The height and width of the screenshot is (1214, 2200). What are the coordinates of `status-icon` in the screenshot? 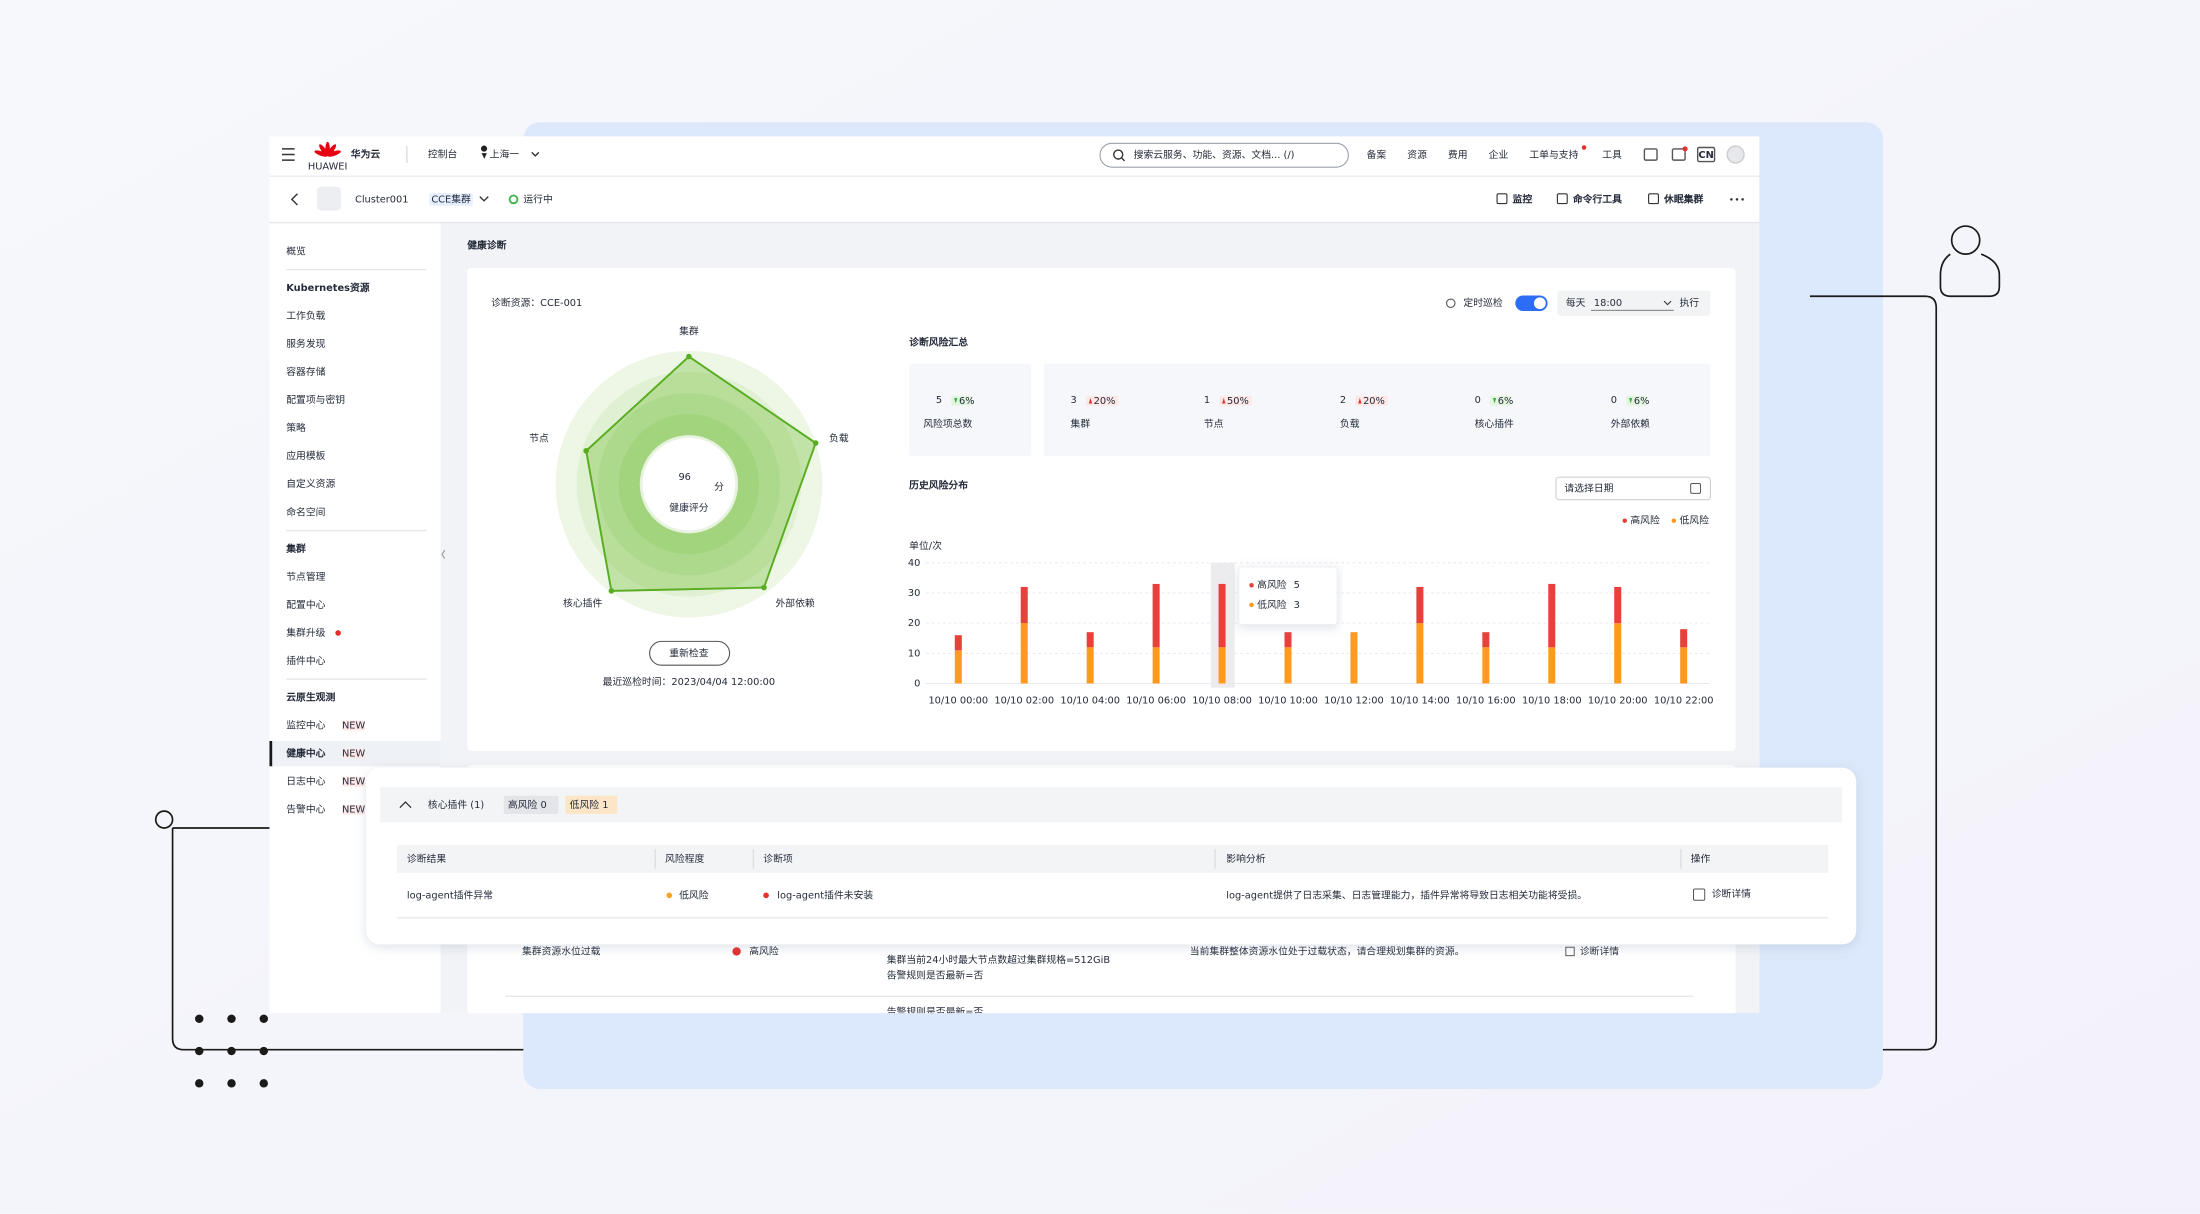 It's located at (513, 199).